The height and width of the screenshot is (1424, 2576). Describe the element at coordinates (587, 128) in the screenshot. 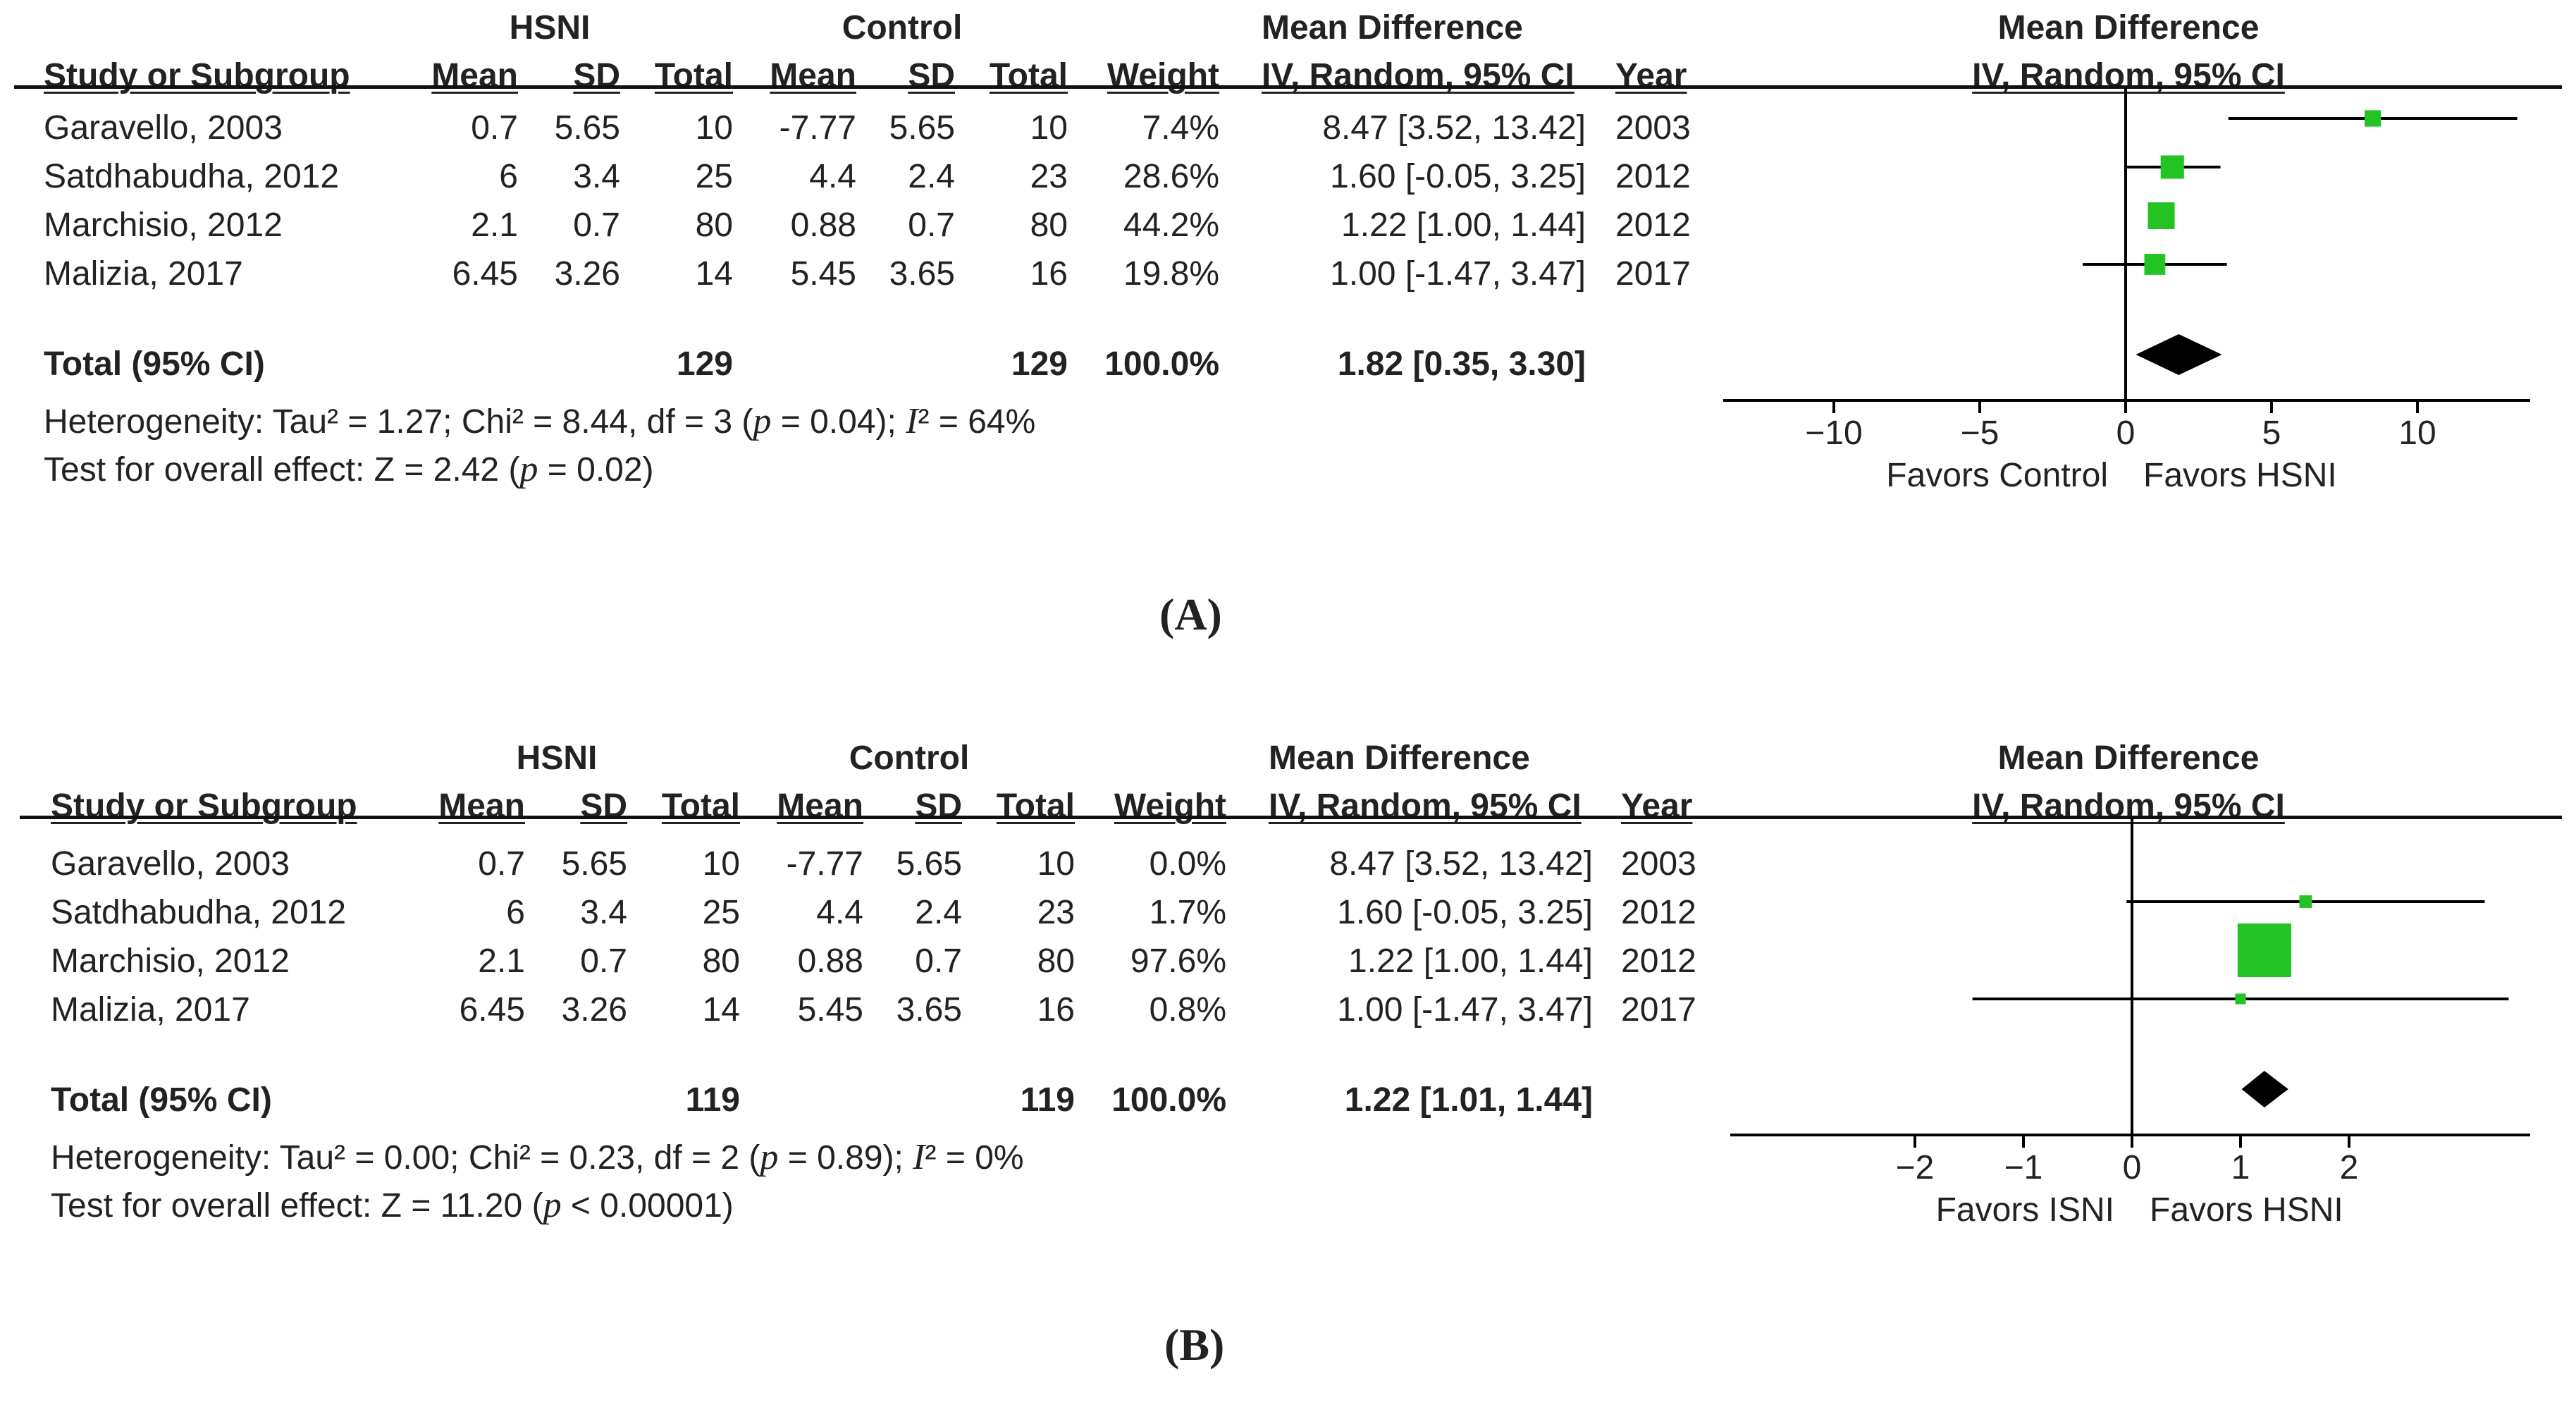

I see `e-sd: 5.65` at that location.